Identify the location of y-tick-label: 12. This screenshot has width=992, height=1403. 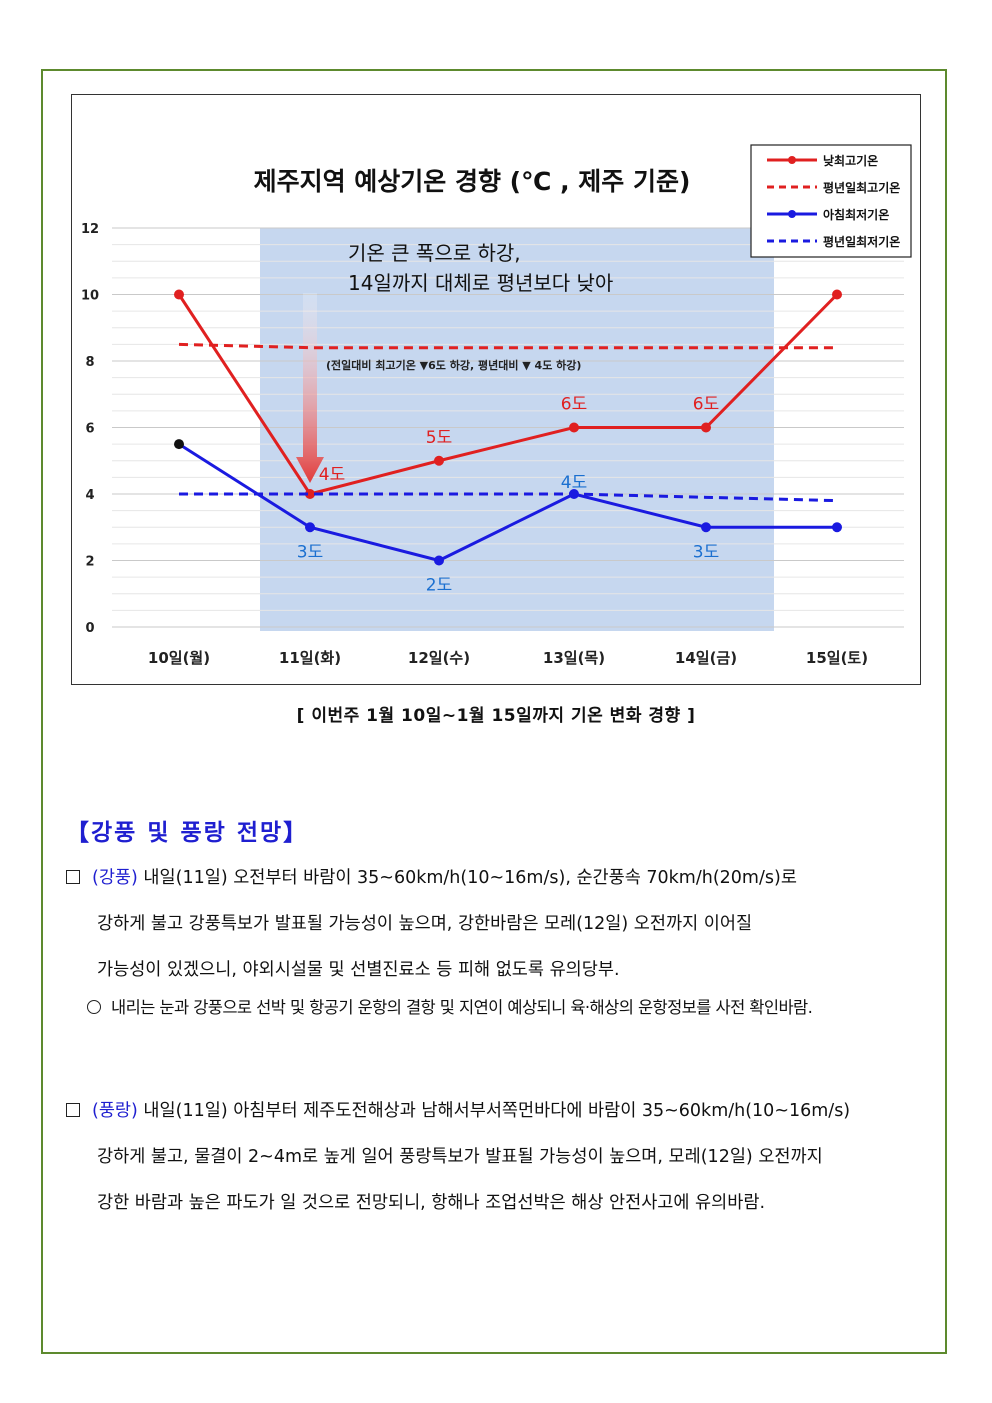
(90, 229).